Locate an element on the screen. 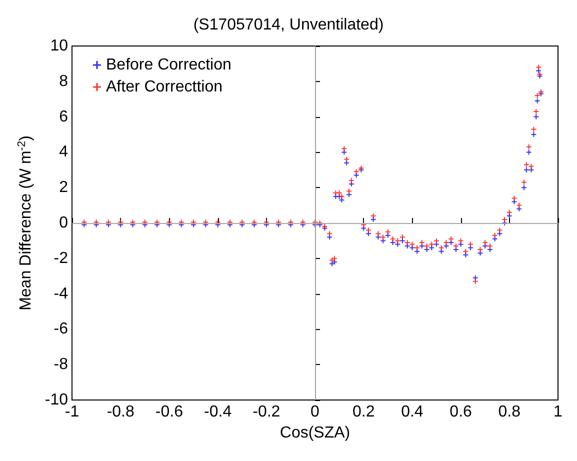 This screenshot has width=577, height=461. x-axis-title: Cos(SZA) is located at coordinates (315, 433).